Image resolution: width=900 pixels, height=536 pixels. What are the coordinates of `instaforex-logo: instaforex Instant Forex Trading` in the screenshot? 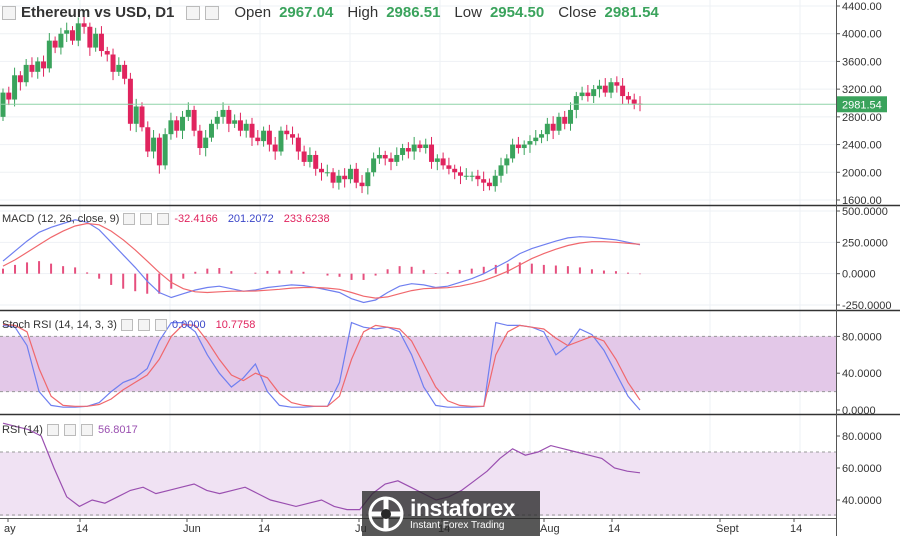 It's located at (451, 513).